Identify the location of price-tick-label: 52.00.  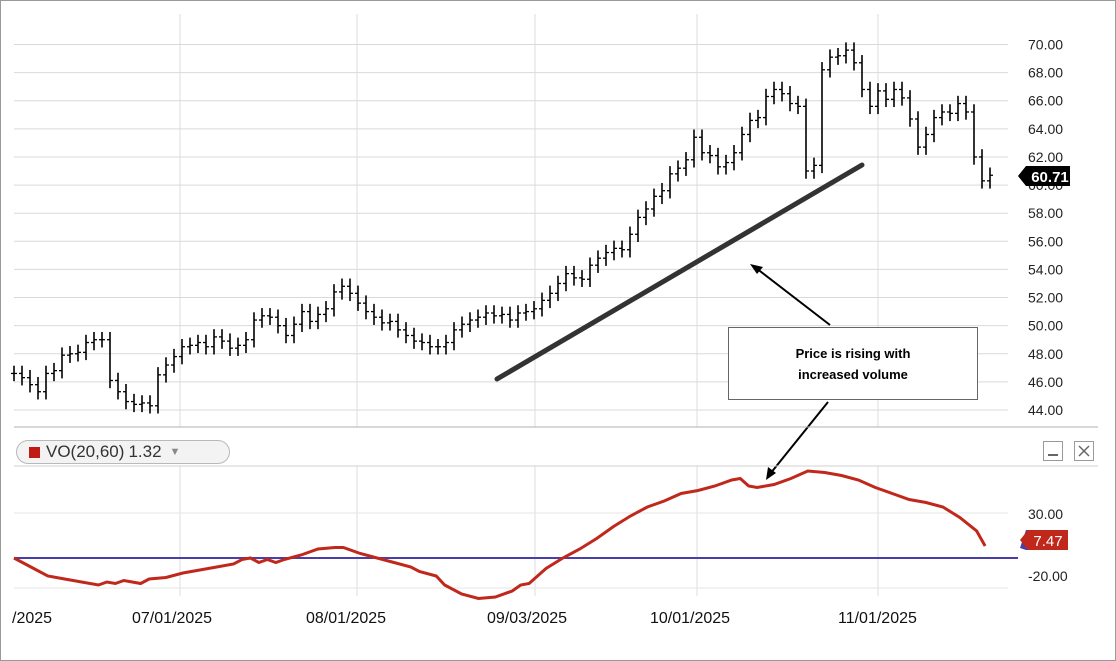
(1045, 298).